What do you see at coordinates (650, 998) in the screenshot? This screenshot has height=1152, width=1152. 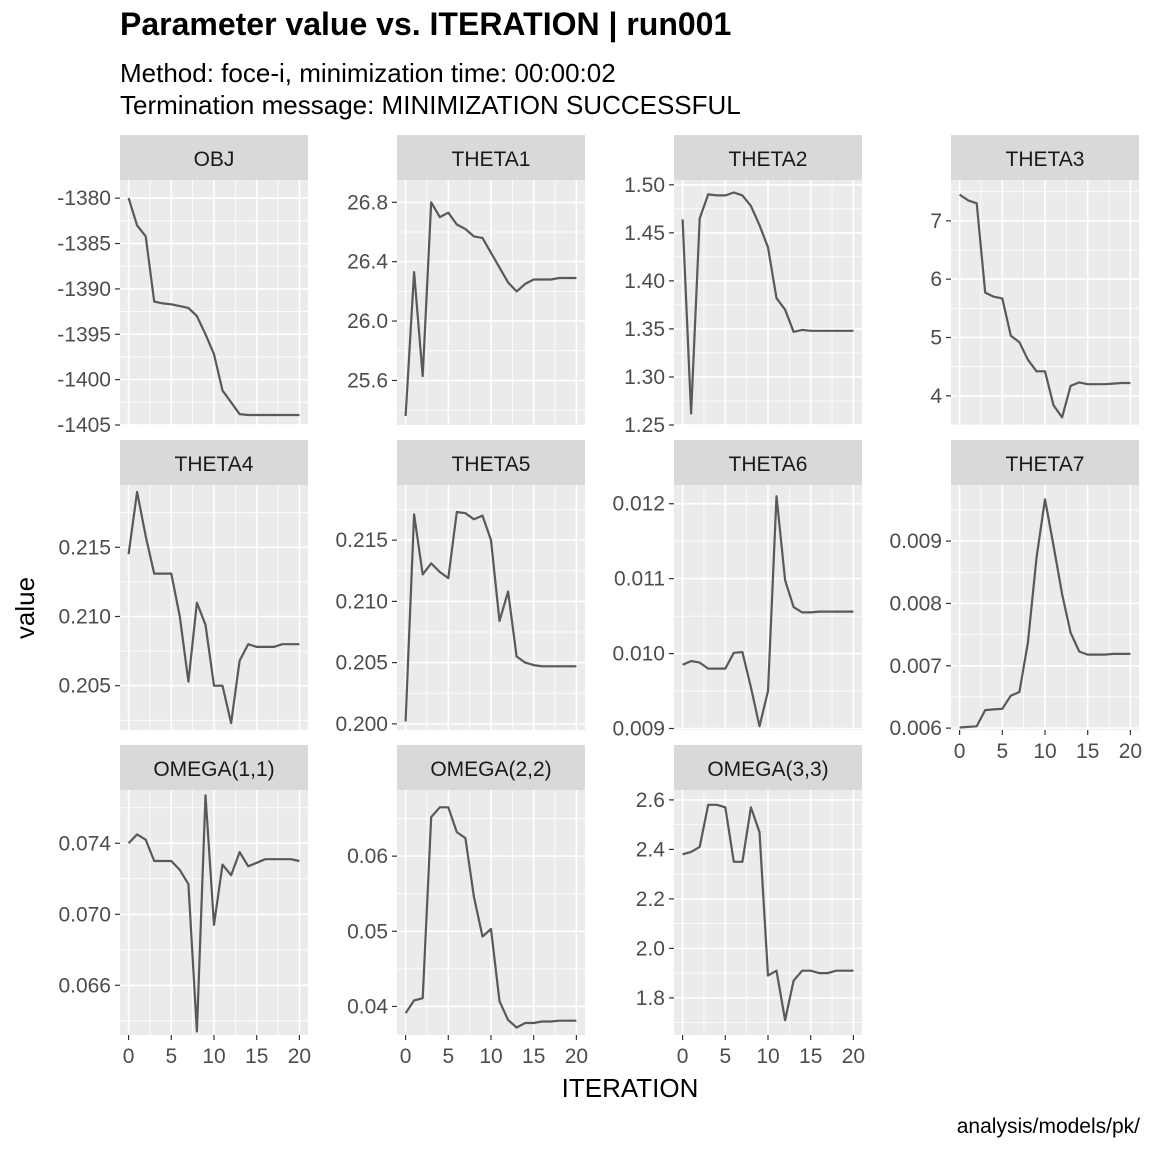 I see `y-tick-label: 1.8` at bounding box center [650, 998].